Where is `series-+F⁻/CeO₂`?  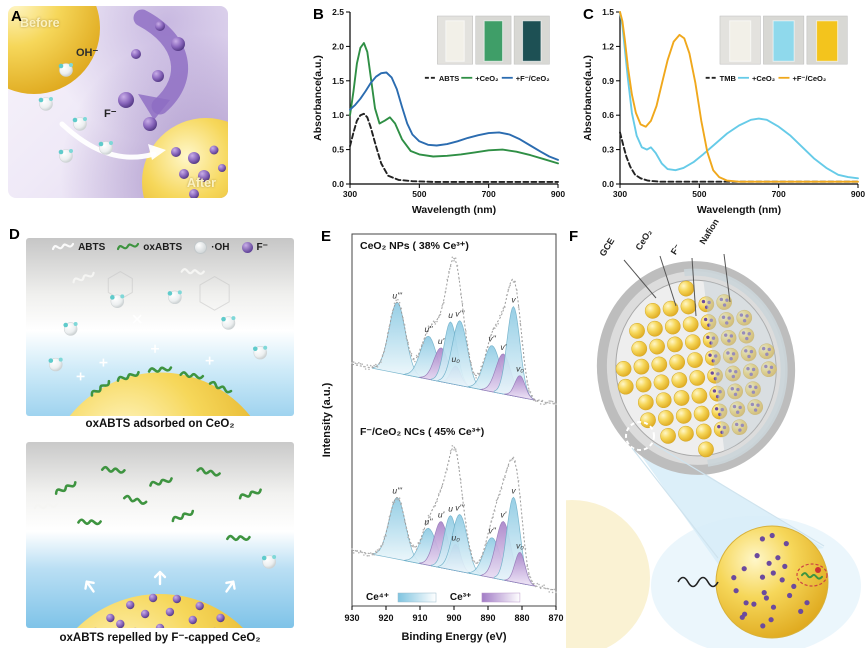 series-+F⁻/CeO₂ is located at coordinates (454, 116).